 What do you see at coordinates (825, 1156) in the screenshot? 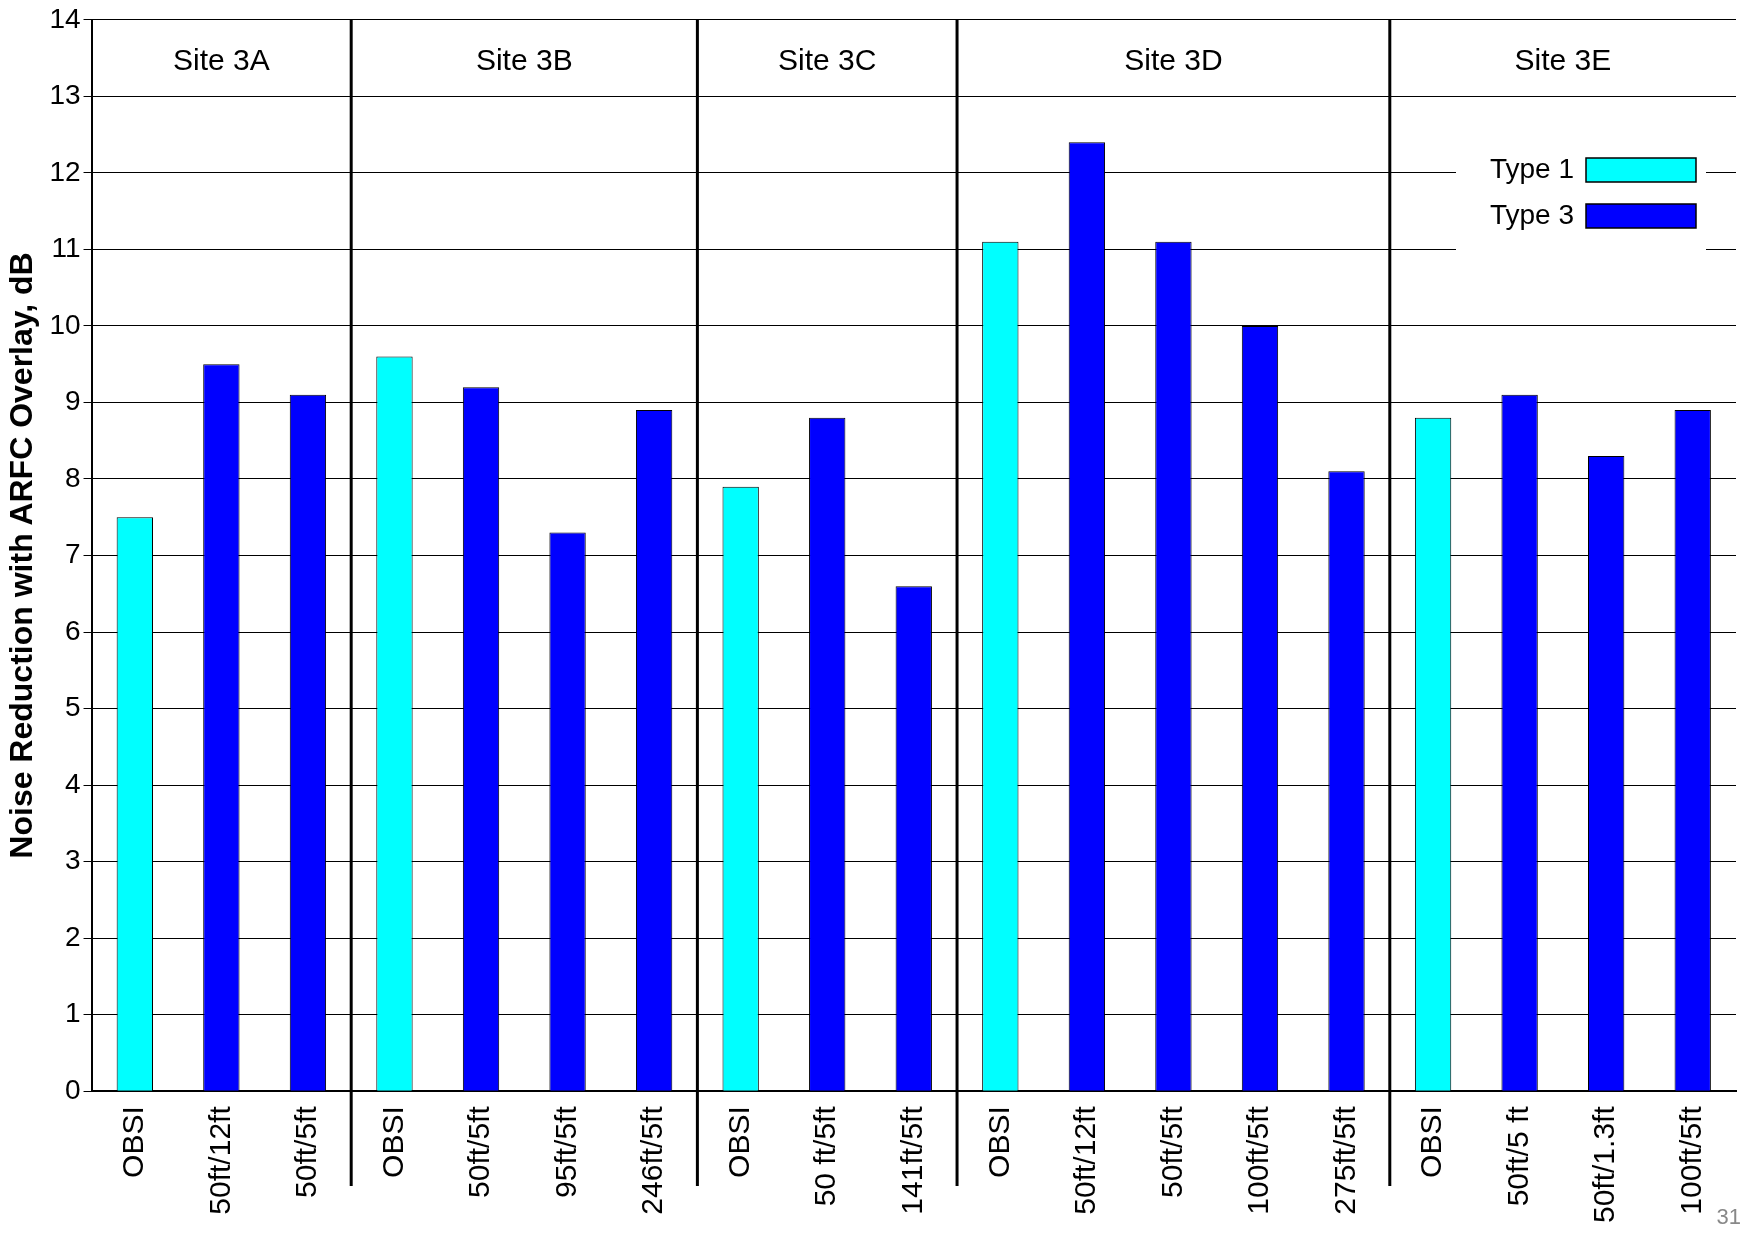
I see `x-tick-label: 50 ft/5ft` at bounding box center [825, 1156].